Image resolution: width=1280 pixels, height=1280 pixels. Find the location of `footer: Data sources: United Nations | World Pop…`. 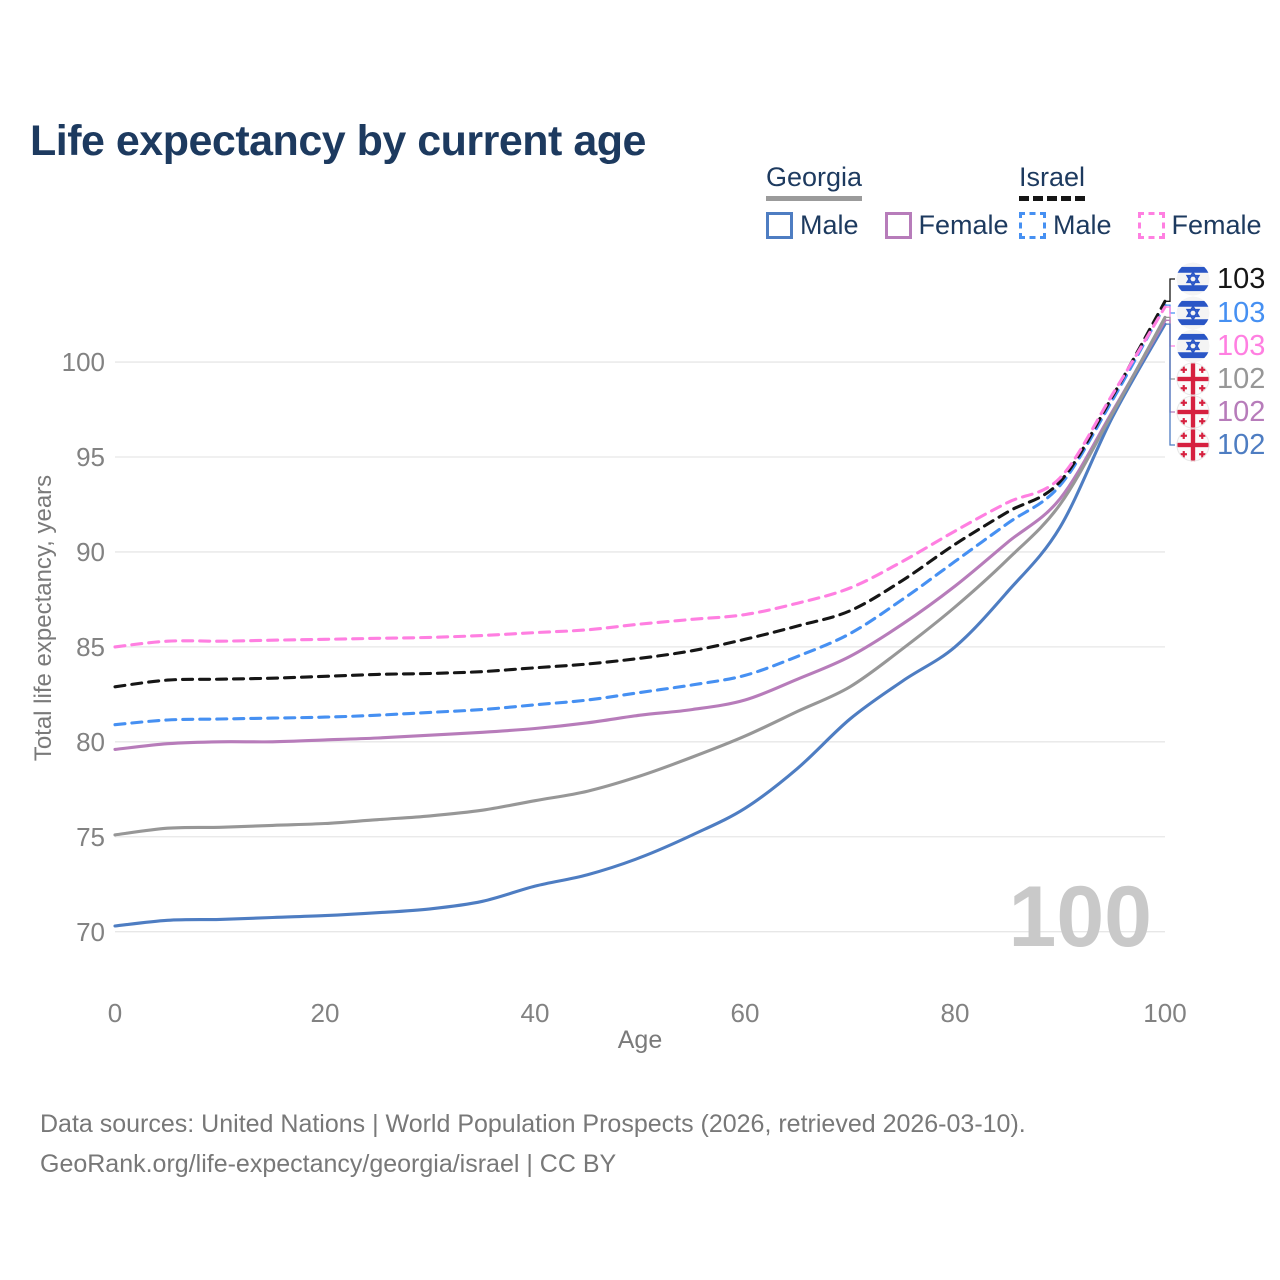

footer: Data sources: United Nations | World Pop… is located at coordinates (533, 1144).